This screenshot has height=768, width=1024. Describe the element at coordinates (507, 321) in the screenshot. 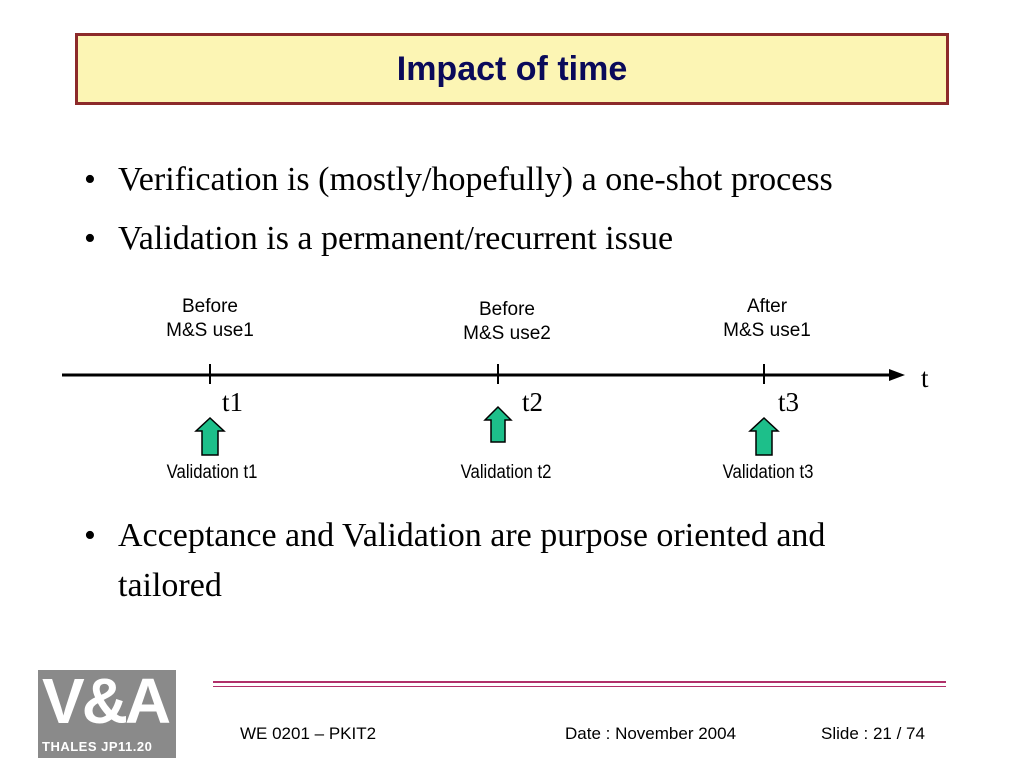

I see `timeline-caption-2: Before M&S use2` at that location.